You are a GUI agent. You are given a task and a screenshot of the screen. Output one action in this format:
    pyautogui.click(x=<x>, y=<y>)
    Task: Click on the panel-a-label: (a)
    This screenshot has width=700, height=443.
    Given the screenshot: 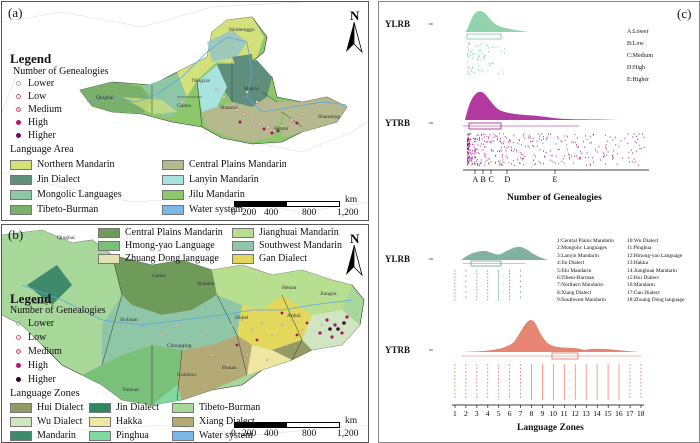 What is the action you would take?
    pyautogui.click(x=15, y=12)
    